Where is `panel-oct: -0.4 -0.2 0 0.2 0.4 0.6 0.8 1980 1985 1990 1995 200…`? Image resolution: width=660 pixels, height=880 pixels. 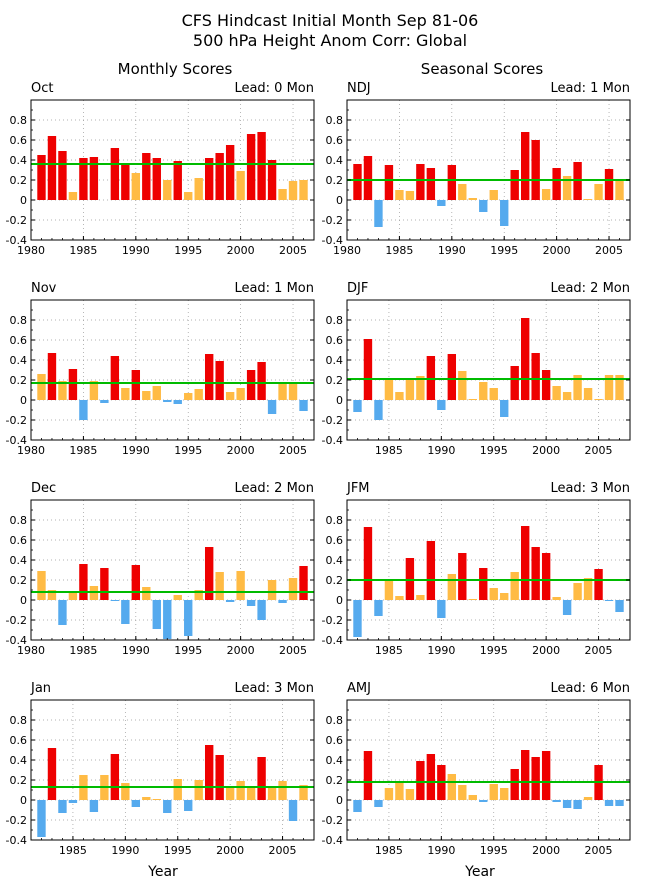 panel-oct: -0.4 -0.2 0 0.2 0.4 0.6 0.8 1980 1985 1990 1995 200… is located at coordinates (160, 169).